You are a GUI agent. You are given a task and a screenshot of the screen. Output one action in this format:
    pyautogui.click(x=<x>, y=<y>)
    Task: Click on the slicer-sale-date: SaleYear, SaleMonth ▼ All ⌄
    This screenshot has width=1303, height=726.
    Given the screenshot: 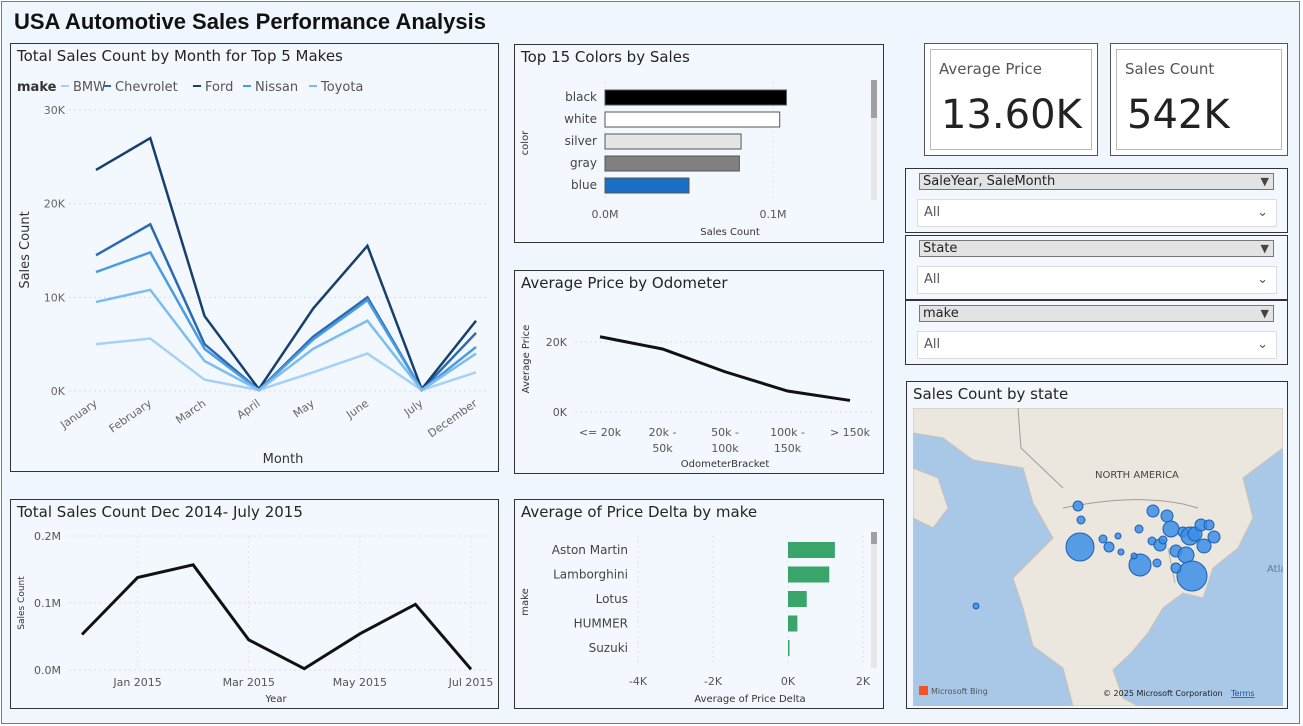 What is the action you would take?
    pyautogui.click(x=1096, y=200)
    